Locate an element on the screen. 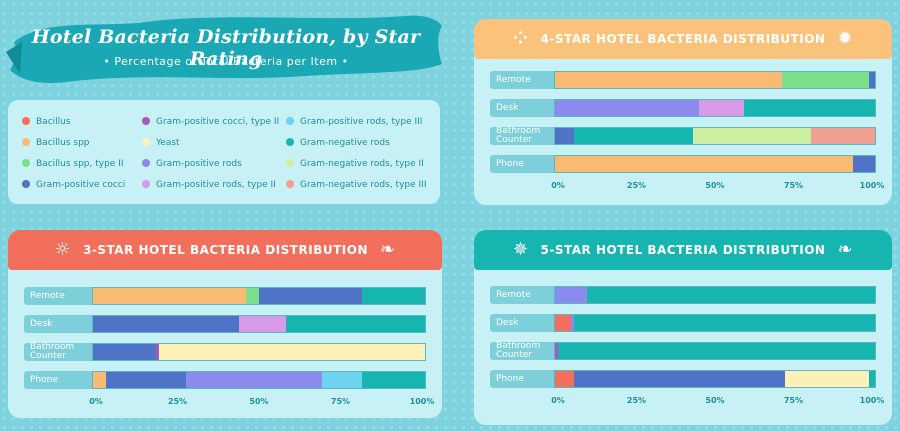 The image size is (900, 431). legend-item: Gram-negative rods, type II is located at coordinates (355, 164).